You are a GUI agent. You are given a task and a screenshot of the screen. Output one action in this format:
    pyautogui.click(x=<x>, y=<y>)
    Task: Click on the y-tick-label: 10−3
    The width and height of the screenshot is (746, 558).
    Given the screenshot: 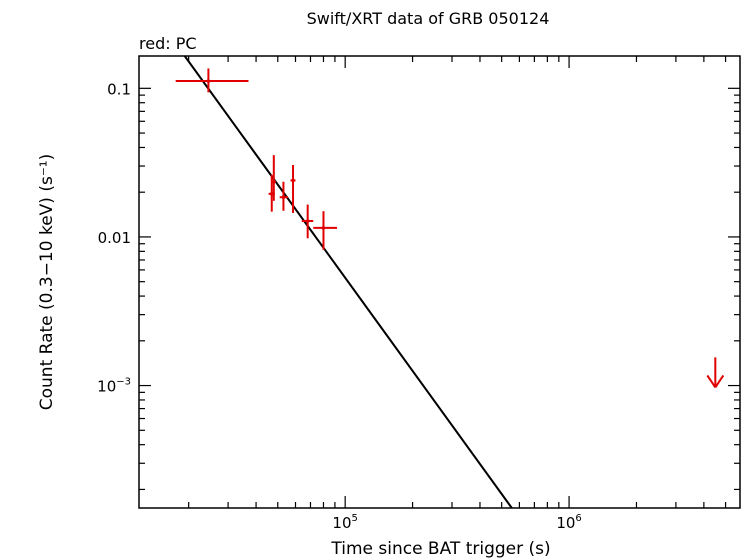 What is the action you would take?
    pyautogui.click(x=114, y=386)
    